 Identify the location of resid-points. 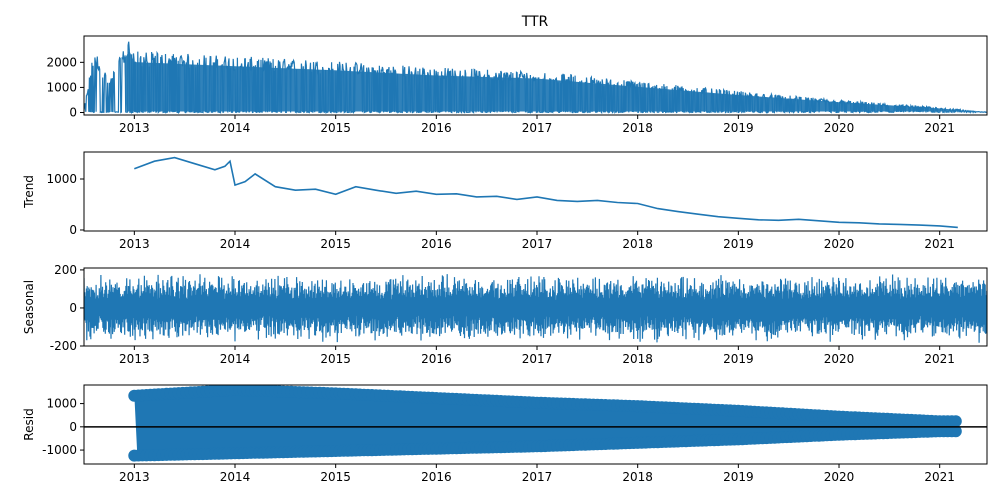
(545, 423).